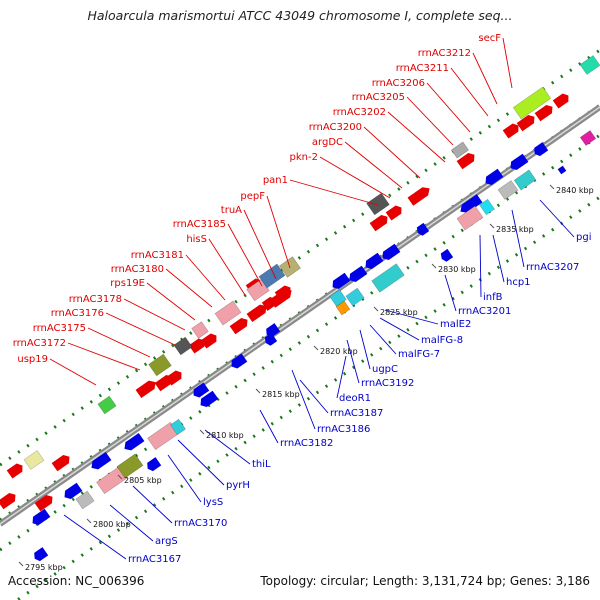 This screenshot has width=600, height=600. What do you see at coordinates (335, 127) in the screenshot?
I see `forward-gene-label: rrnAC3200` at bounding box center [335, 127].